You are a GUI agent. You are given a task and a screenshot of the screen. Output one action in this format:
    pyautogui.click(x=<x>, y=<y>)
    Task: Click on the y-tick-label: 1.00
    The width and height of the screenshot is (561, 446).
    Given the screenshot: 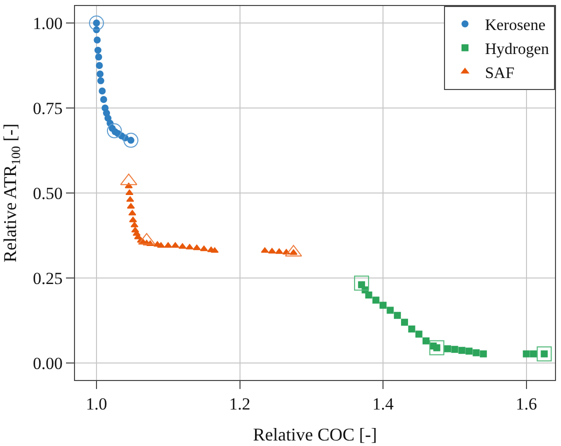 What is the action you would take?
    pyautogui.click(x=47, y=23)
    